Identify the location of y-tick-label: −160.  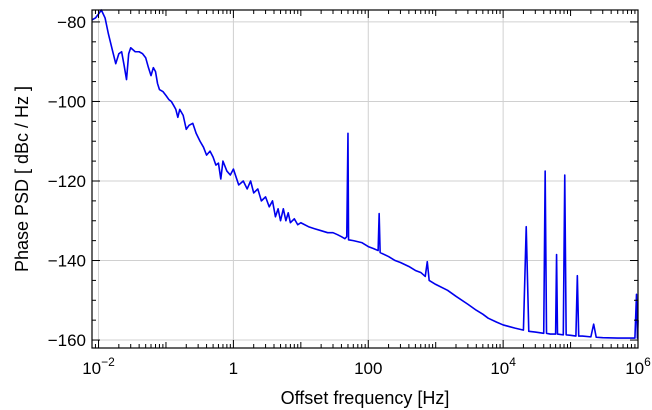
(67, 340).